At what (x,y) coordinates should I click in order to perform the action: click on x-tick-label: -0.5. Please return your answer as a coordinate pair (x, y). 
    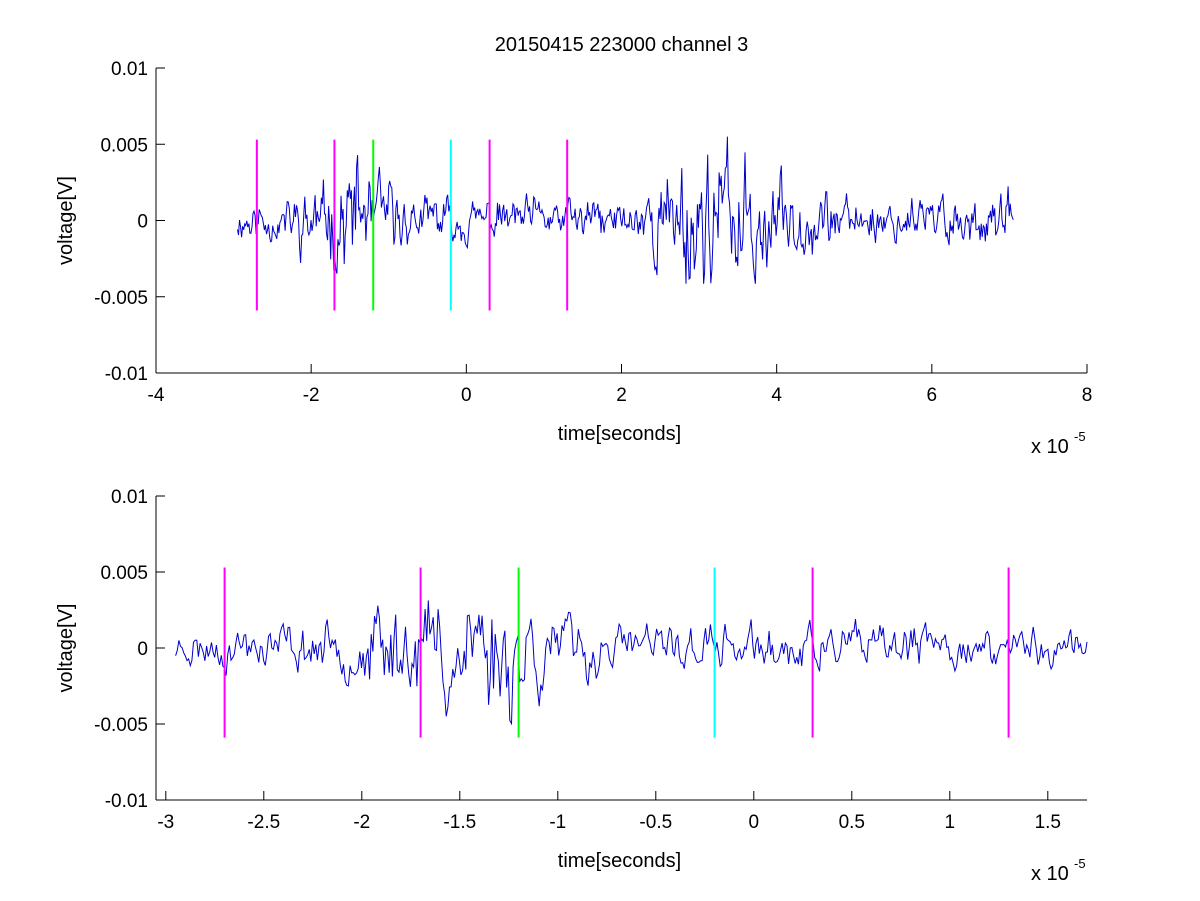
    Looking at the image, I should click on (655, 822).